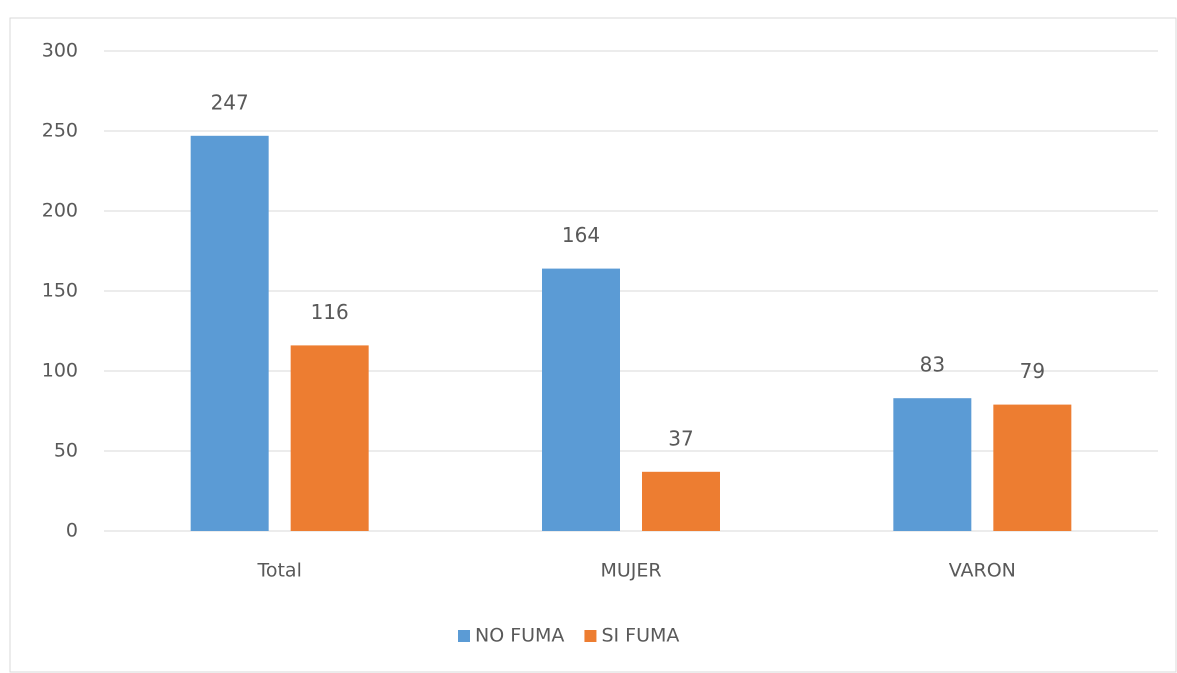  What do you see at coordinates (230, 102) in the screenshot?
I see `data-label: 247` at bounding box center [230, 102].